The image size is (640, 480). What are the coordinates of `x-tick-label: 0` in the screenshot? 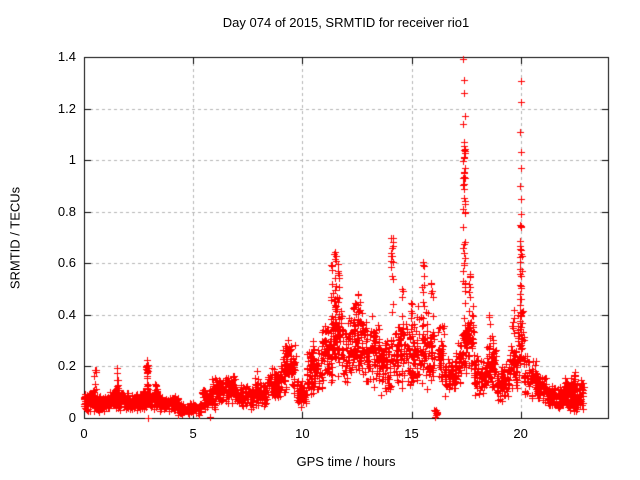 It's located at (84, 433).